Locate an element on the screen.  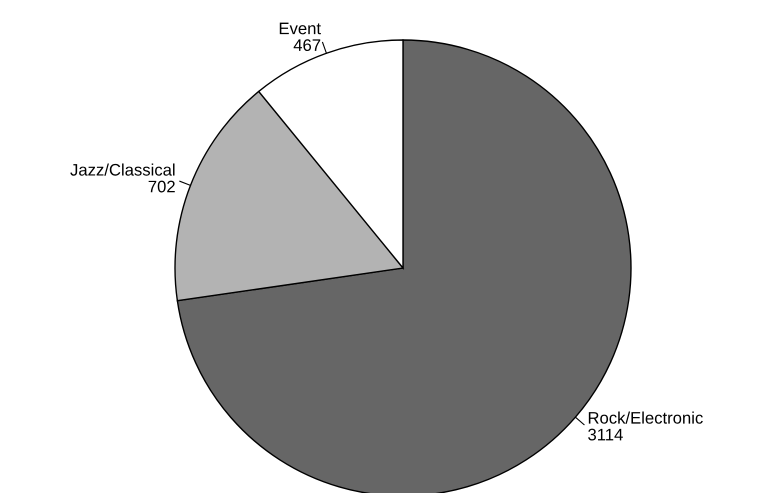
data-label: 3114 is located at coordinates (605, 434).